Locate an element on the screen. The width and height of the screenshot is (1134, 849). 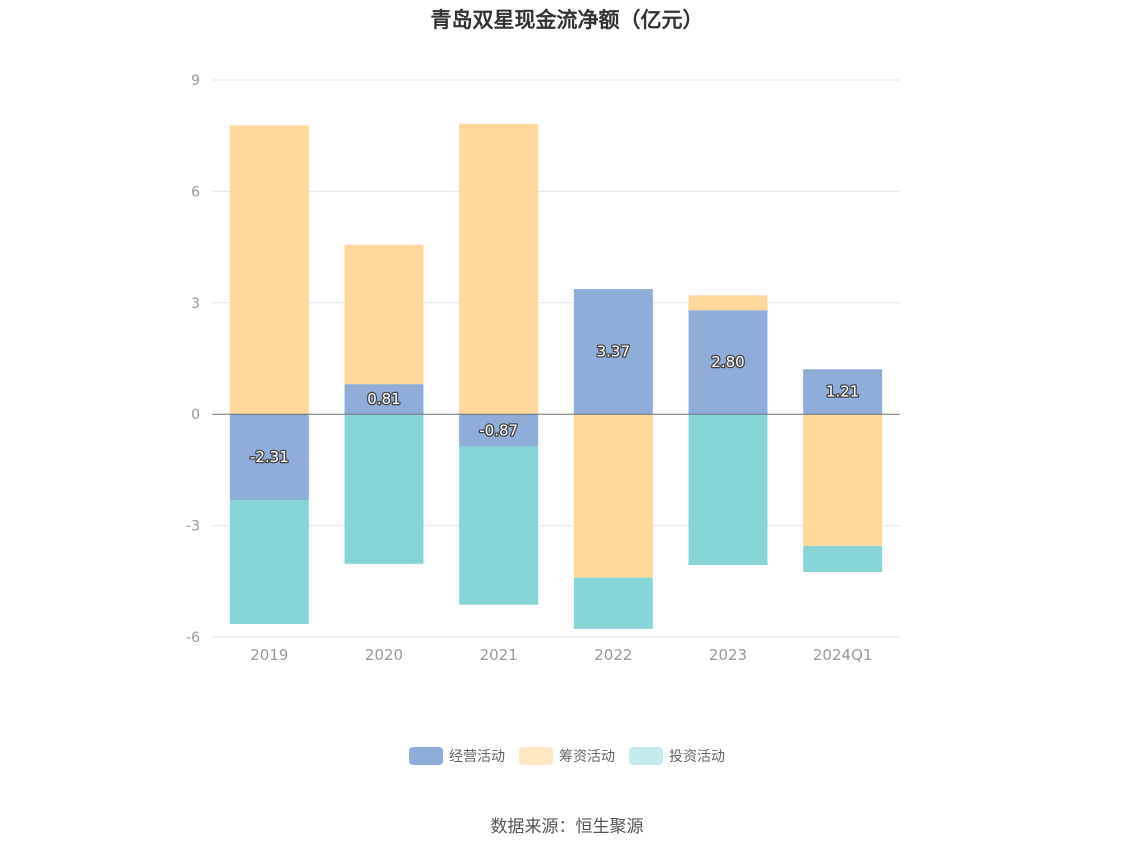
legend-swatch-operating is located at coordinates (426, 756).